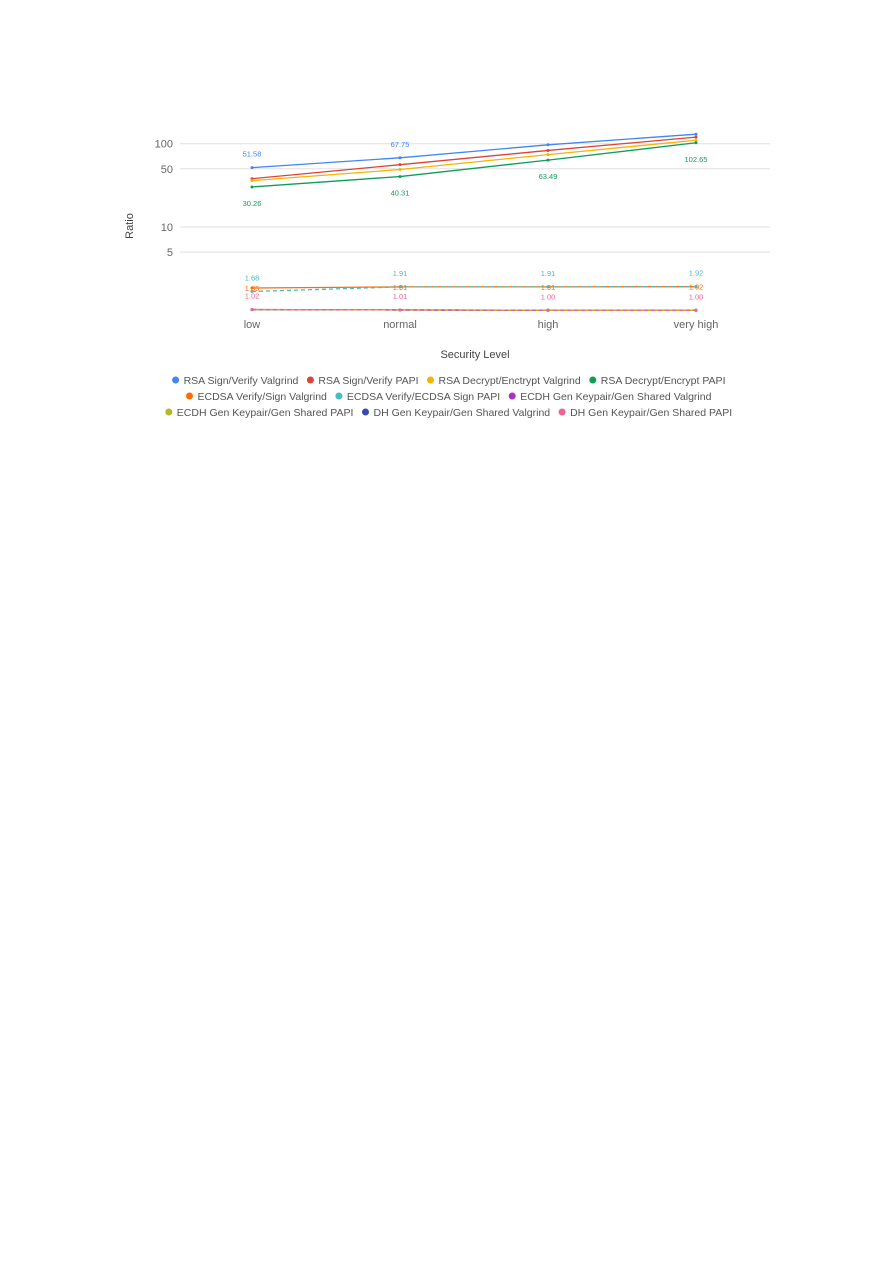  Describe the element at coordinates (252, 325) in the screenshot. I see `x-tick-label: low` at that location.